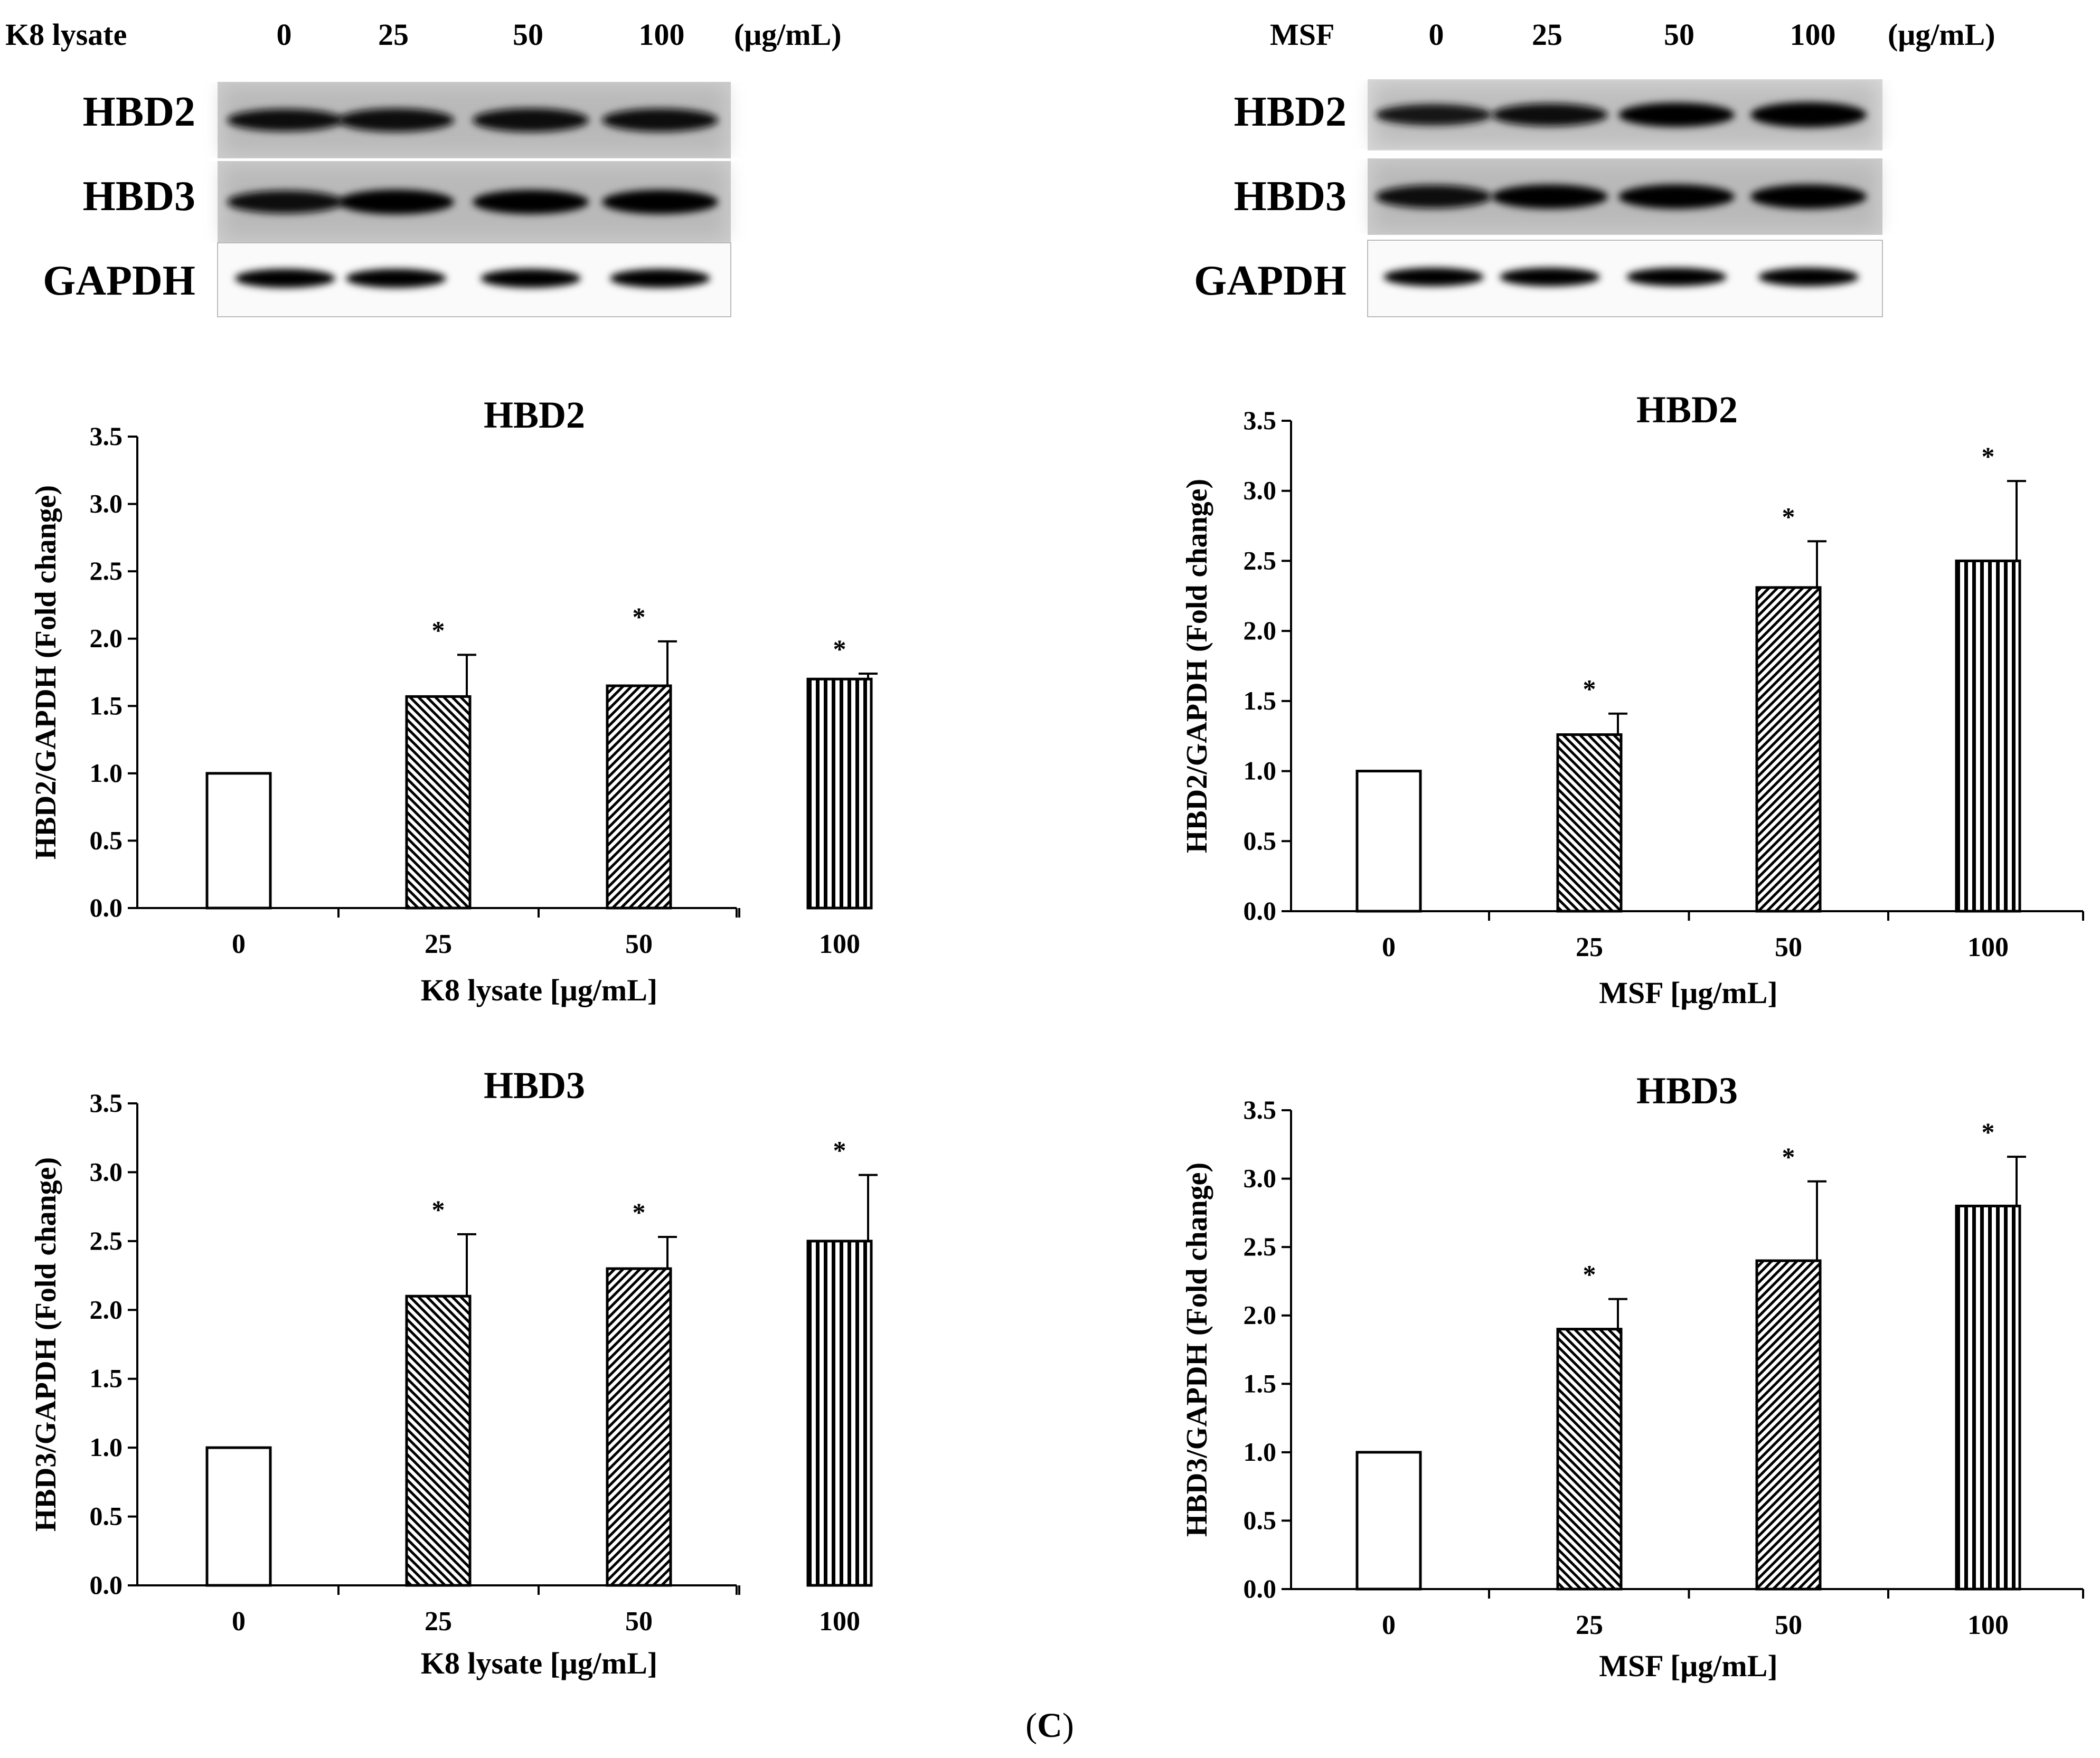 The width and height of the screenshot is (2100, 1758). What do you see at coordinates (1050, 198) in the screenshot?
I see `western-blot-images` at bounding box center [1050, 198].